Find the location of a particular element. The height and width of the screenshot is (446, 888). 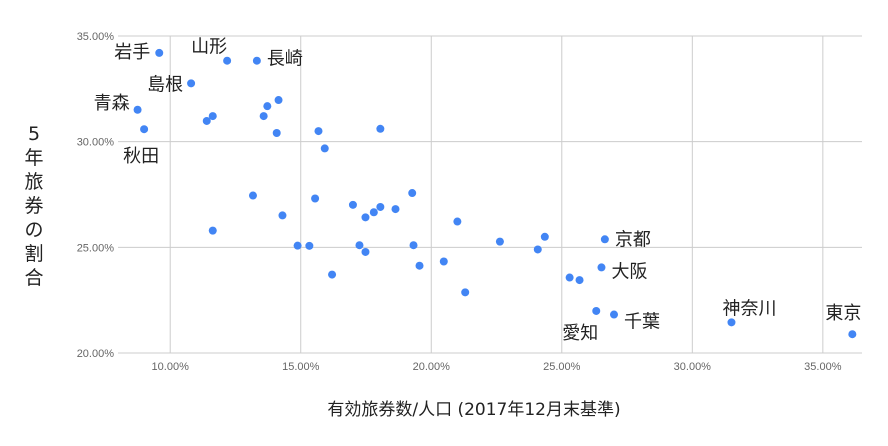

x-tick-label: 15.00% is located at coordinates (301, 367).